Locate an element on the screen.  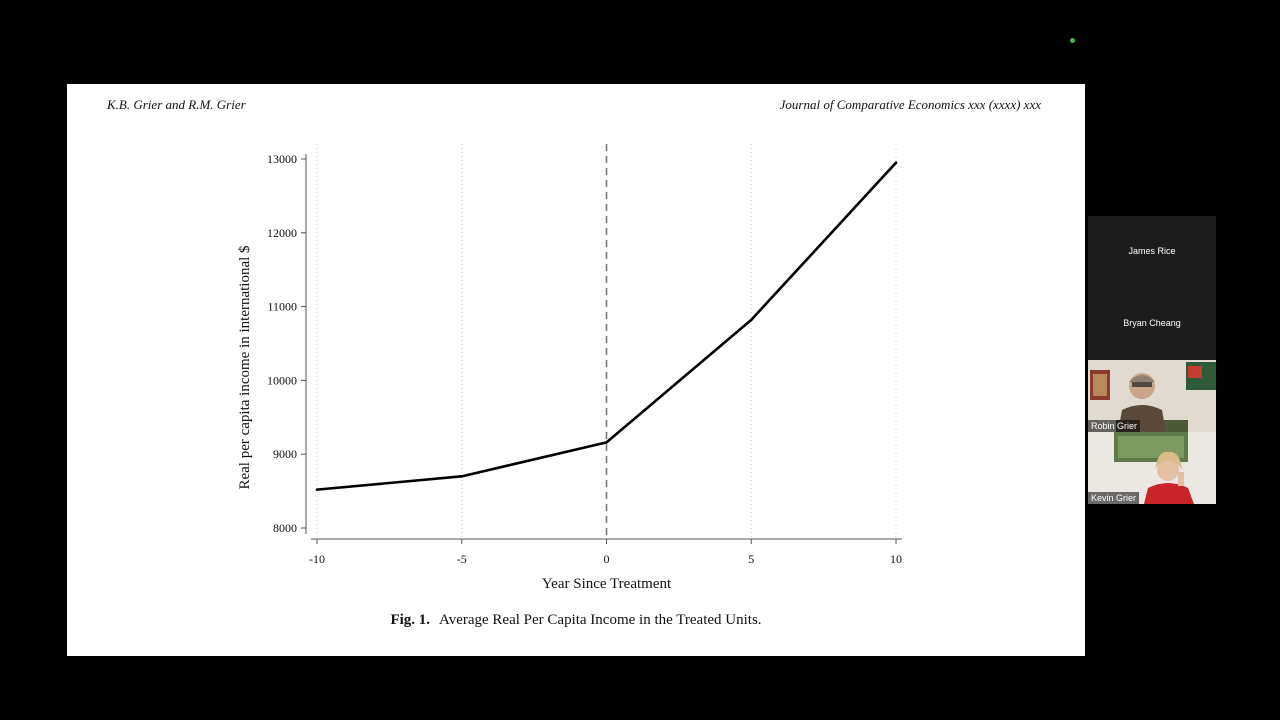
x-tick-label: 0 is located at coordinates (607, 559).